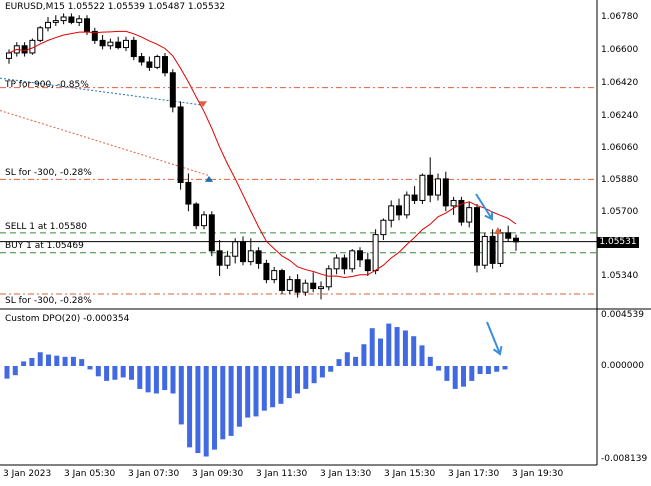 This screenshot has height=486, width=651. What do you see at coordinates (48, 301) in the screenshot?
I see `sl-lower-label: SL for -300, -0.28%` at bounding box center [48, 301].